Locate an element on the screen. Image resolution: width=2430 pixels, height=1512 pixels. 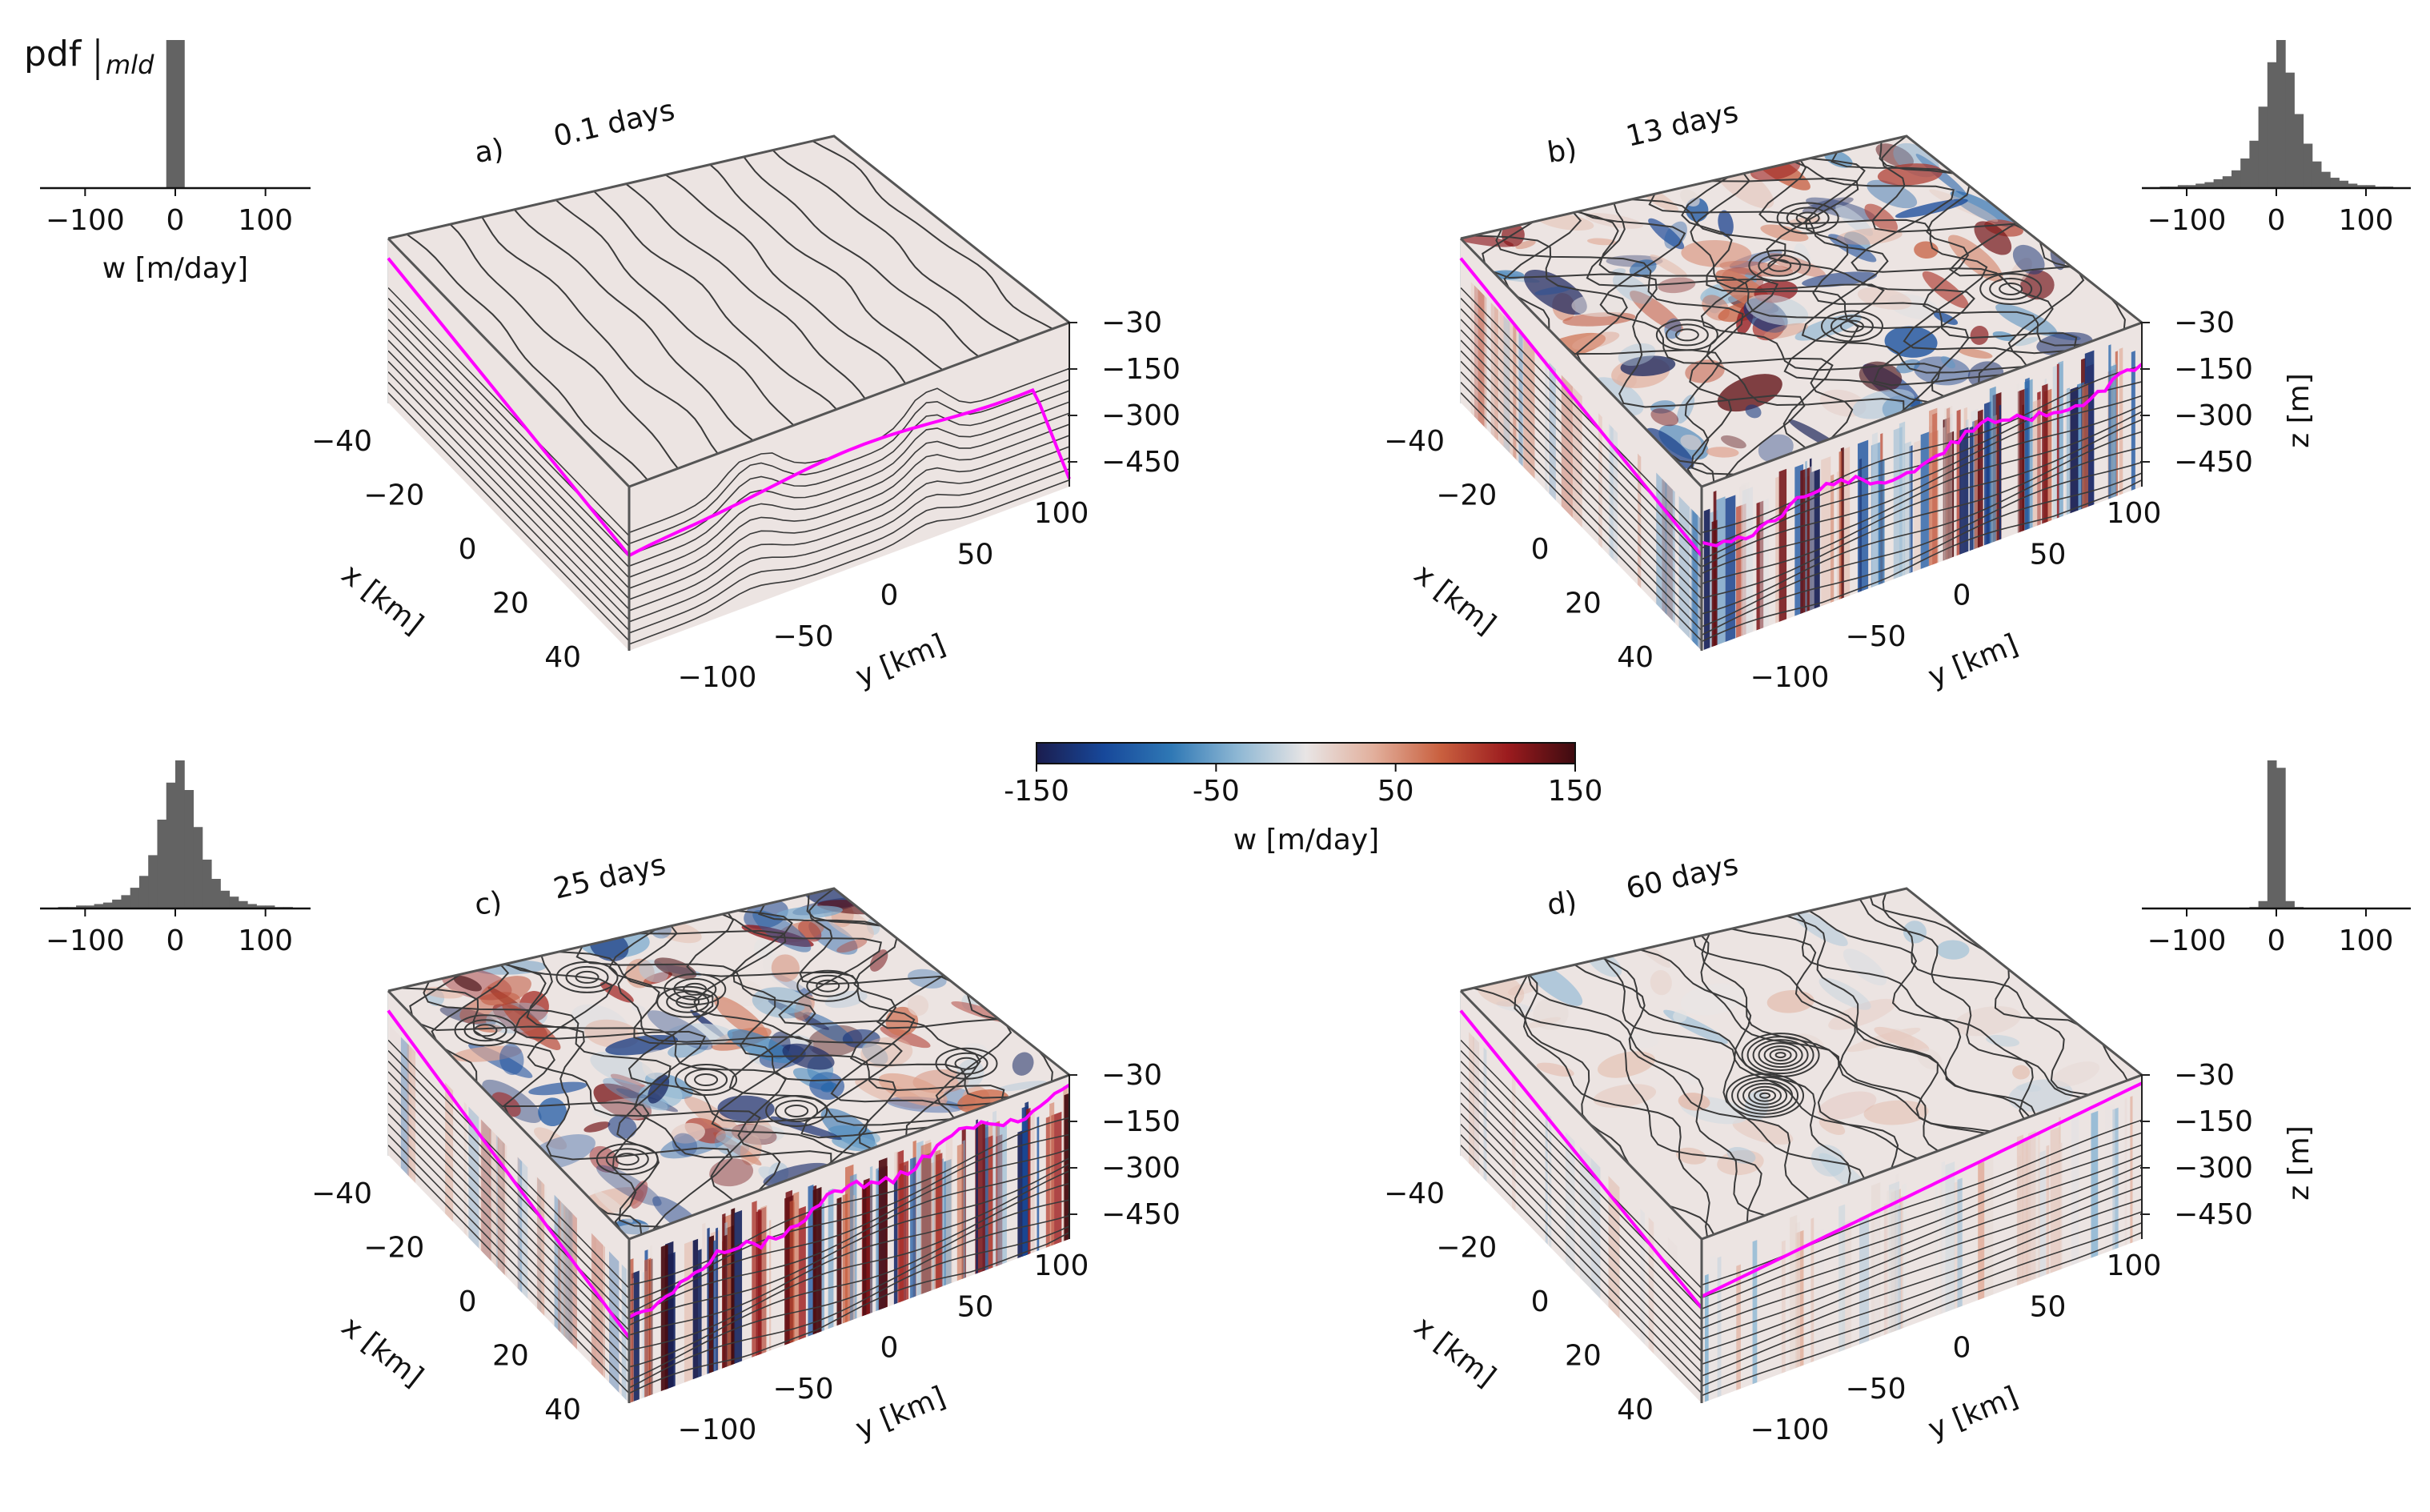
panel-title: 60 days is located at coordinates (1682, 877).